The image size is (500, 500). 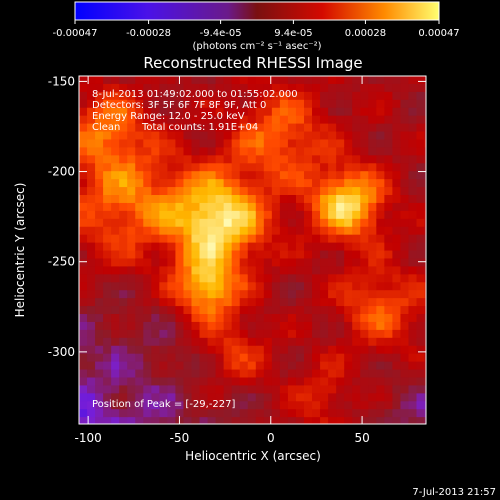 What do you see at coordinates (148, 33) in the screenshot?
I see `colorbar-tick-label: -0.00028` at bounding box center [148, 33].